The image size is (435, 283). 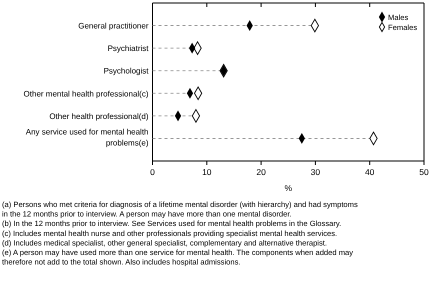 What do you see at coordinates (87, 138) in the screenshot?
I see `y-tick-label: Any service used for mental health problems(e)` at bounding box center [87, 138].